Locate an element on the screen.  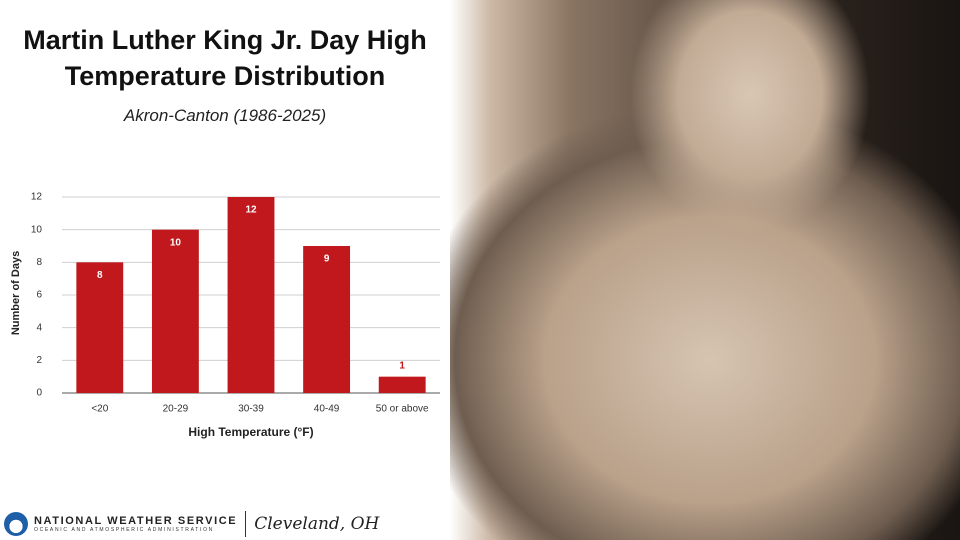
x-tick-label: 50 or above is located at coordinates (402, 409).